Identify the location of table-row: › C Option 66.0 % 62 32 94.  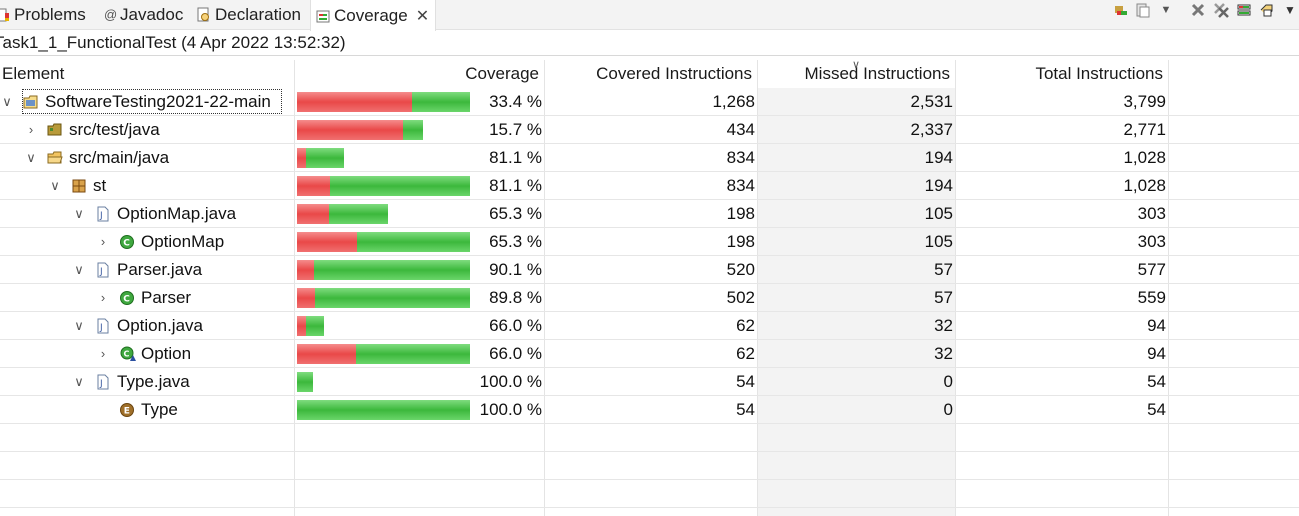
(649, 354).